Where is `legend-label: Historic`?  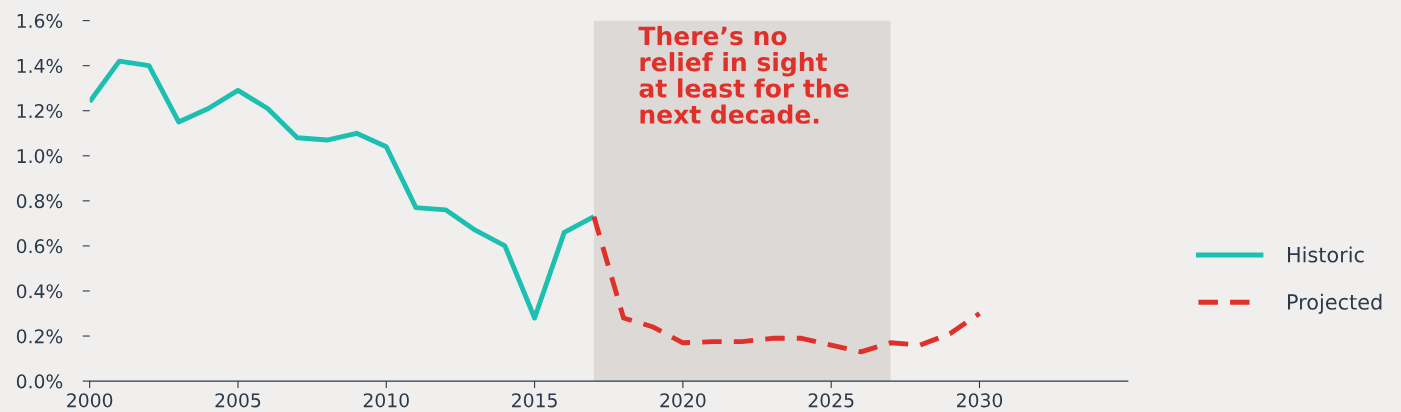 legend-label: Historic is located at coordinates (1326, 254).